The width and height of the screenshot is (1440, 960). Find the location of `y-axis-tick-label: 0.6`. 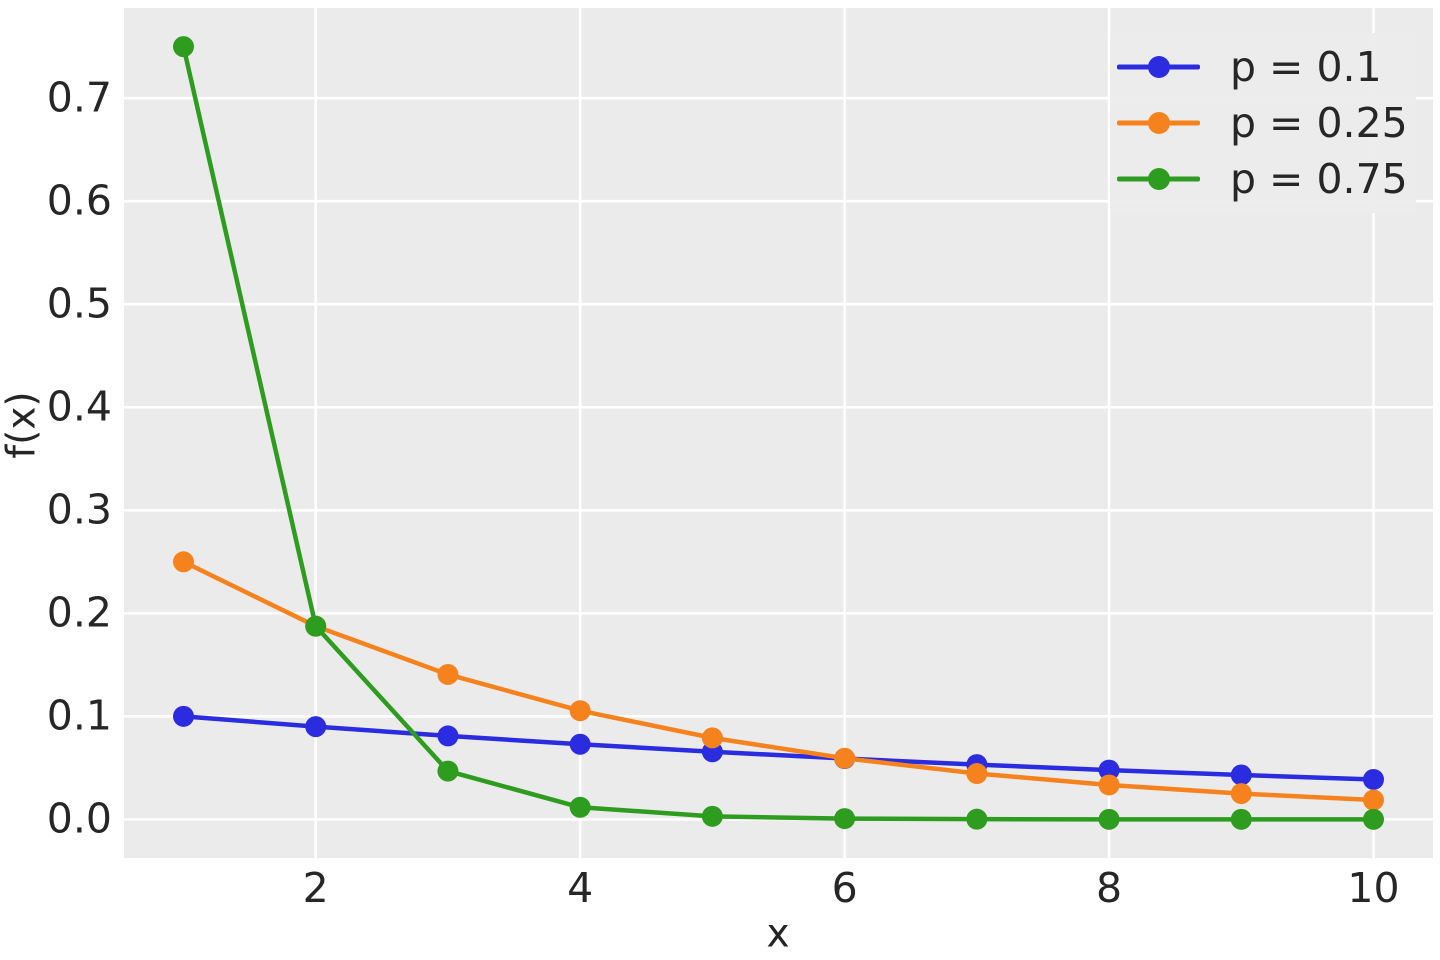

y-axis-tick-label: 0.6 is located at coordinates (79, 200).